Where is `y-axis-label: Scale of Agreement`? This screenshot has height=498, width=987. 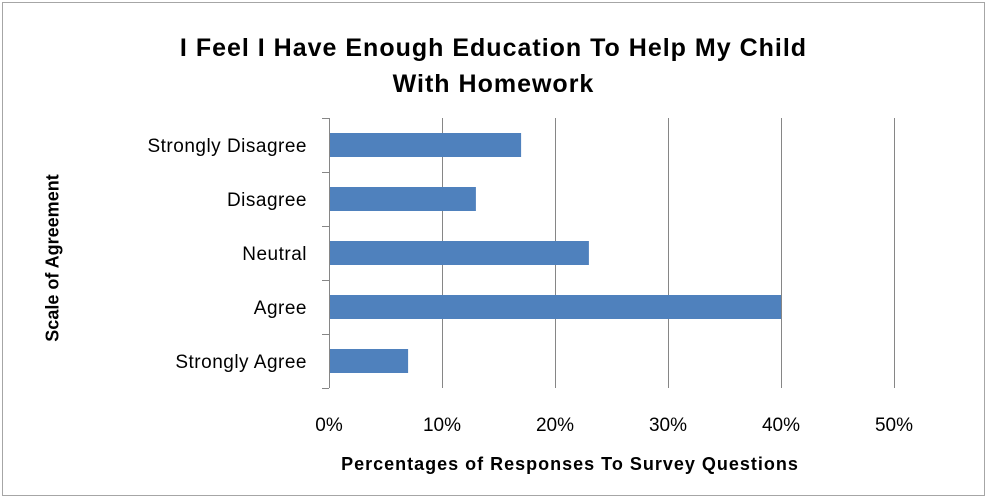 y-axis-label: Scale of Agreement is located at coordinates (52, 258).